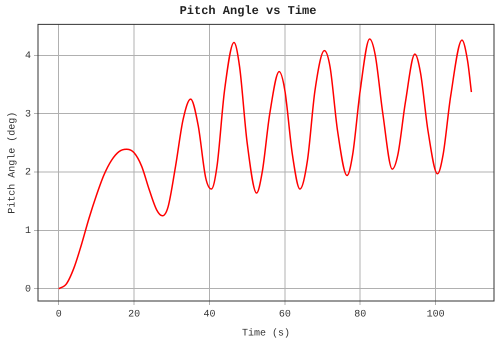 The width and height of the screenshot is (500, 343). Describe the element at coordinates (360, 315) in the screenshot. I see `x-tick-label: 80` at that location.